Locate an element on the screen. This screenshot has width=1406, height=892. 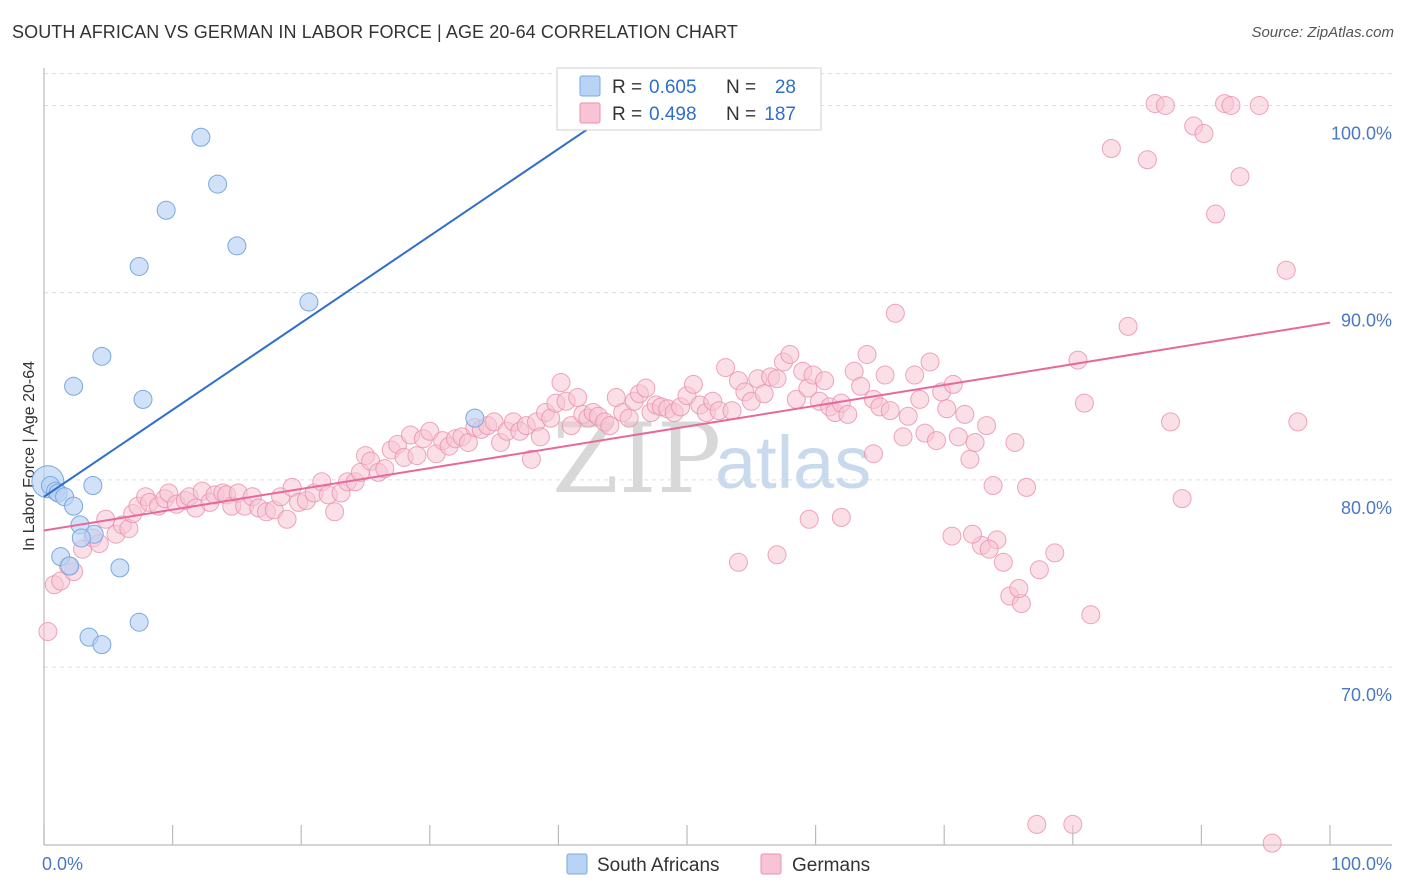
legend-n-label-south-africans: N = is located at coordinates (741, 87).